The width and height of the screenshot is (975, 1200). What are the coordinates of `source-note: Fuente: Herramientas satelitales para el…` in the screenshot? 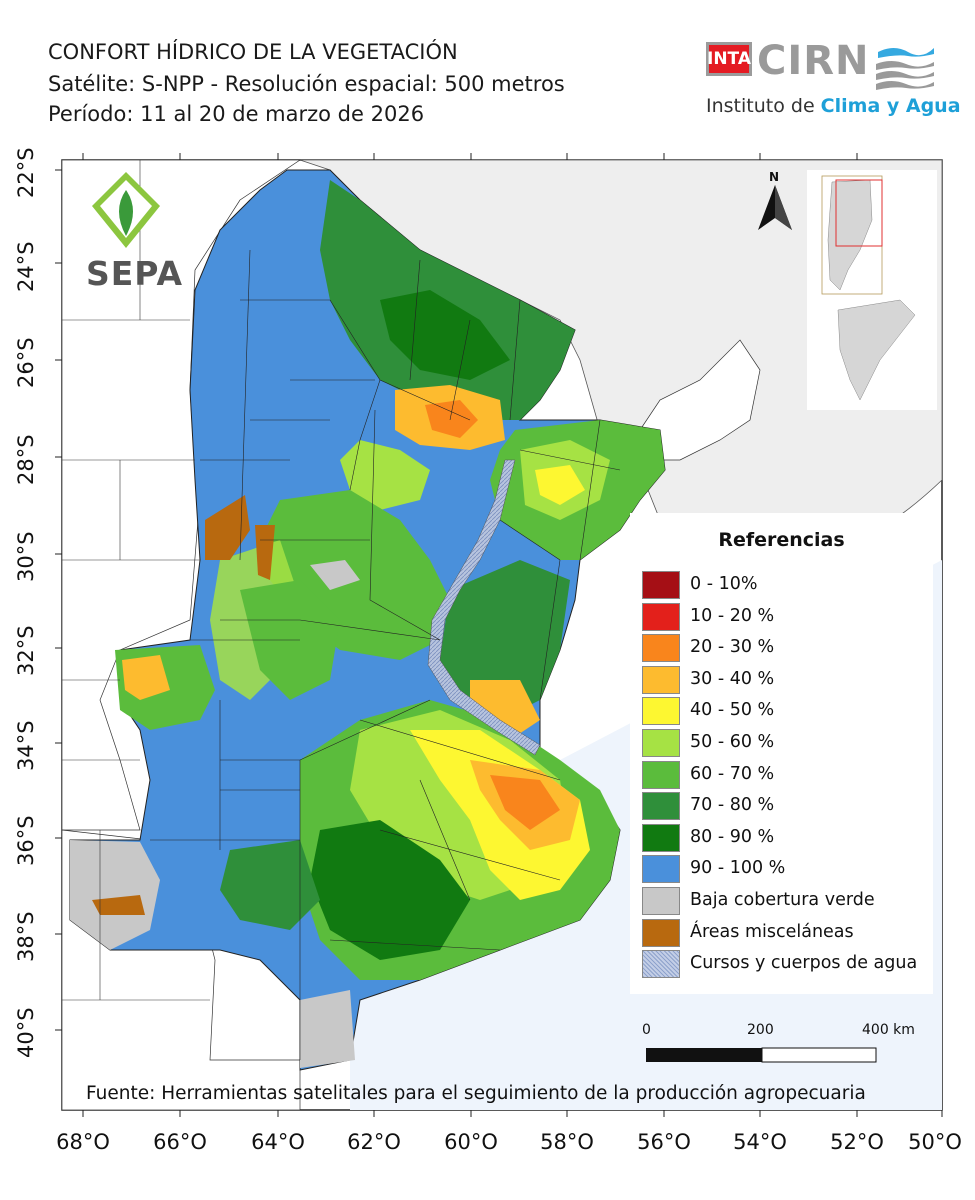 It's located at (476, 1093).